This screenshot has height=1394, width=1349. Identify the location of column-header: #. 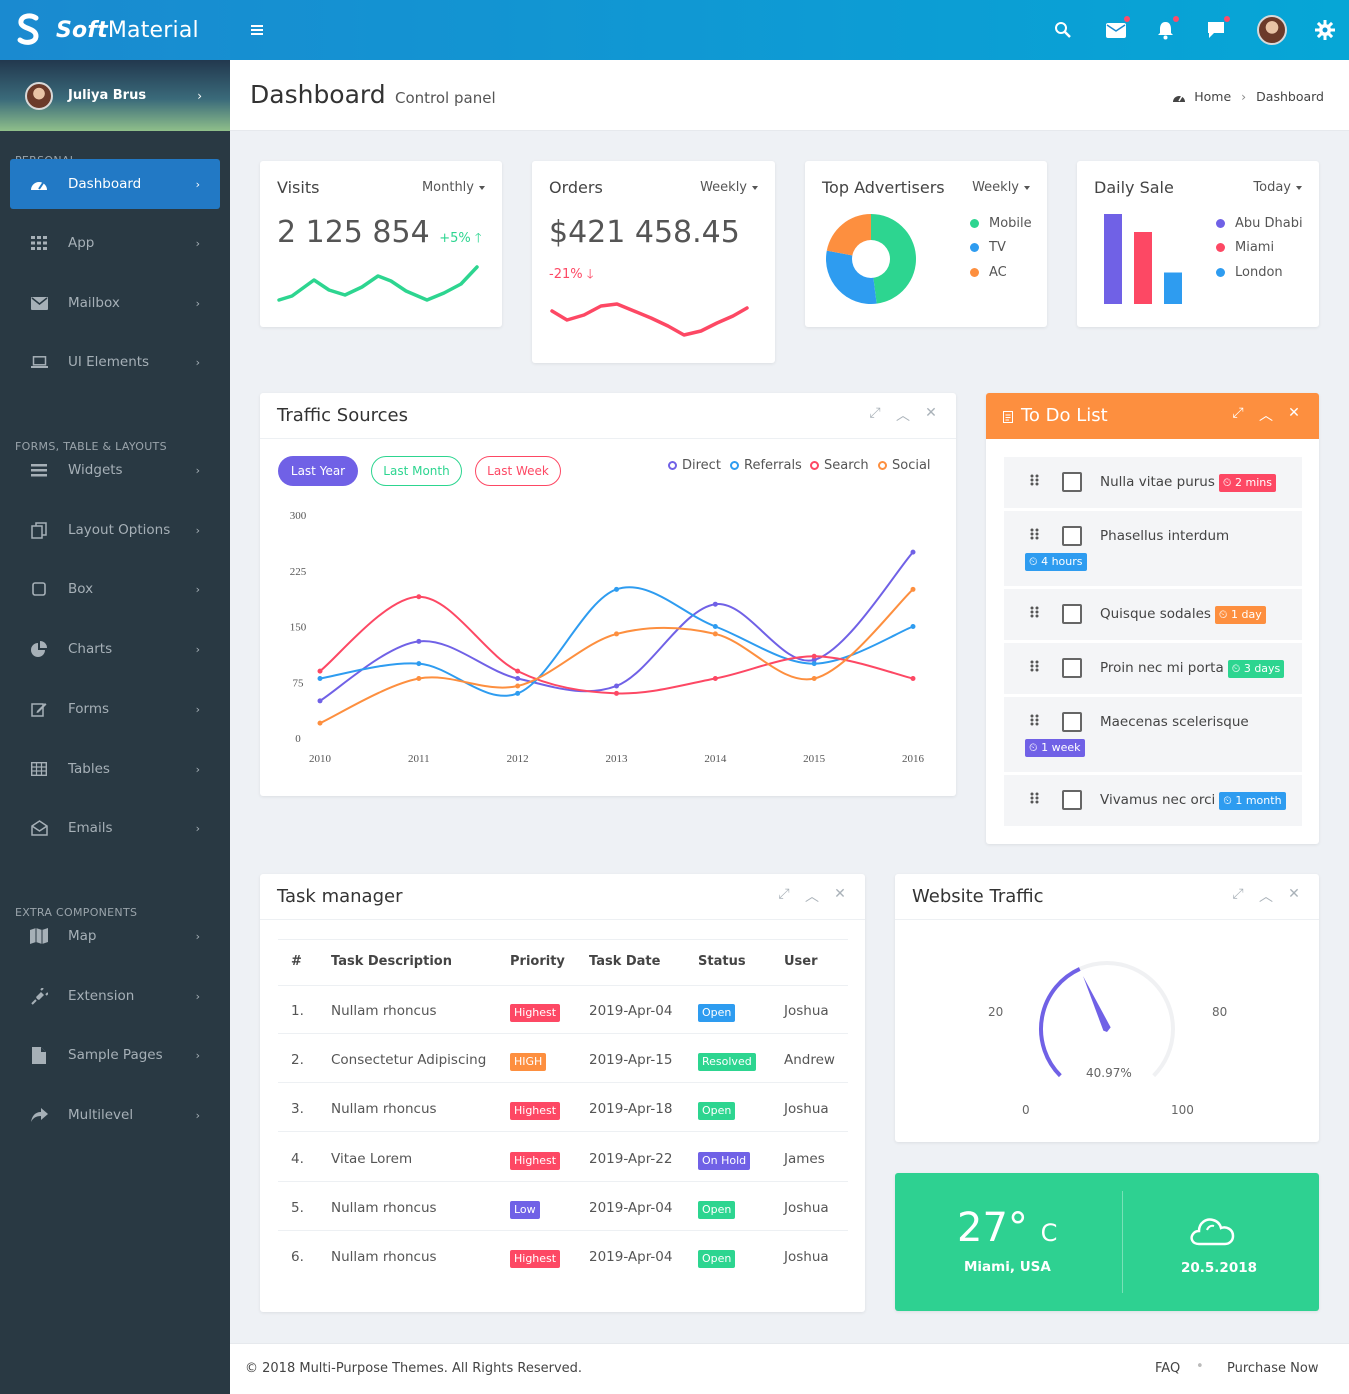
(296, 961).